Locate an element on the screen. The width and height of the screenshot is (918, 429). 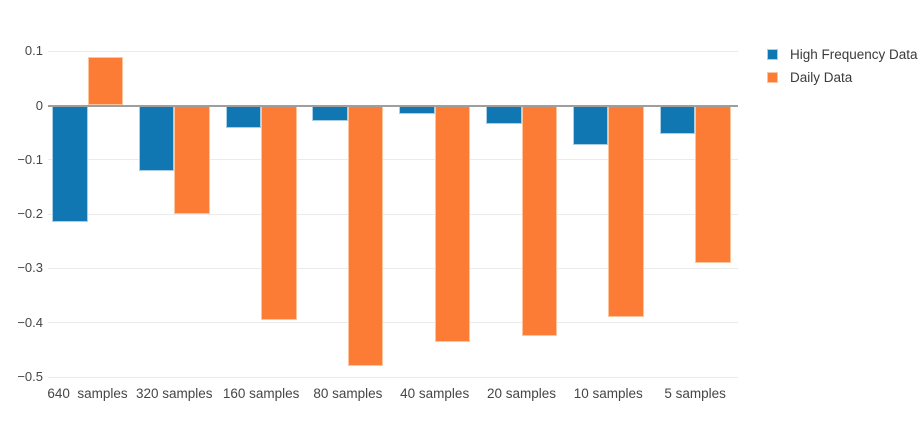
legend-item-daily-data: Daily Data is located at coordinates (842, 77).